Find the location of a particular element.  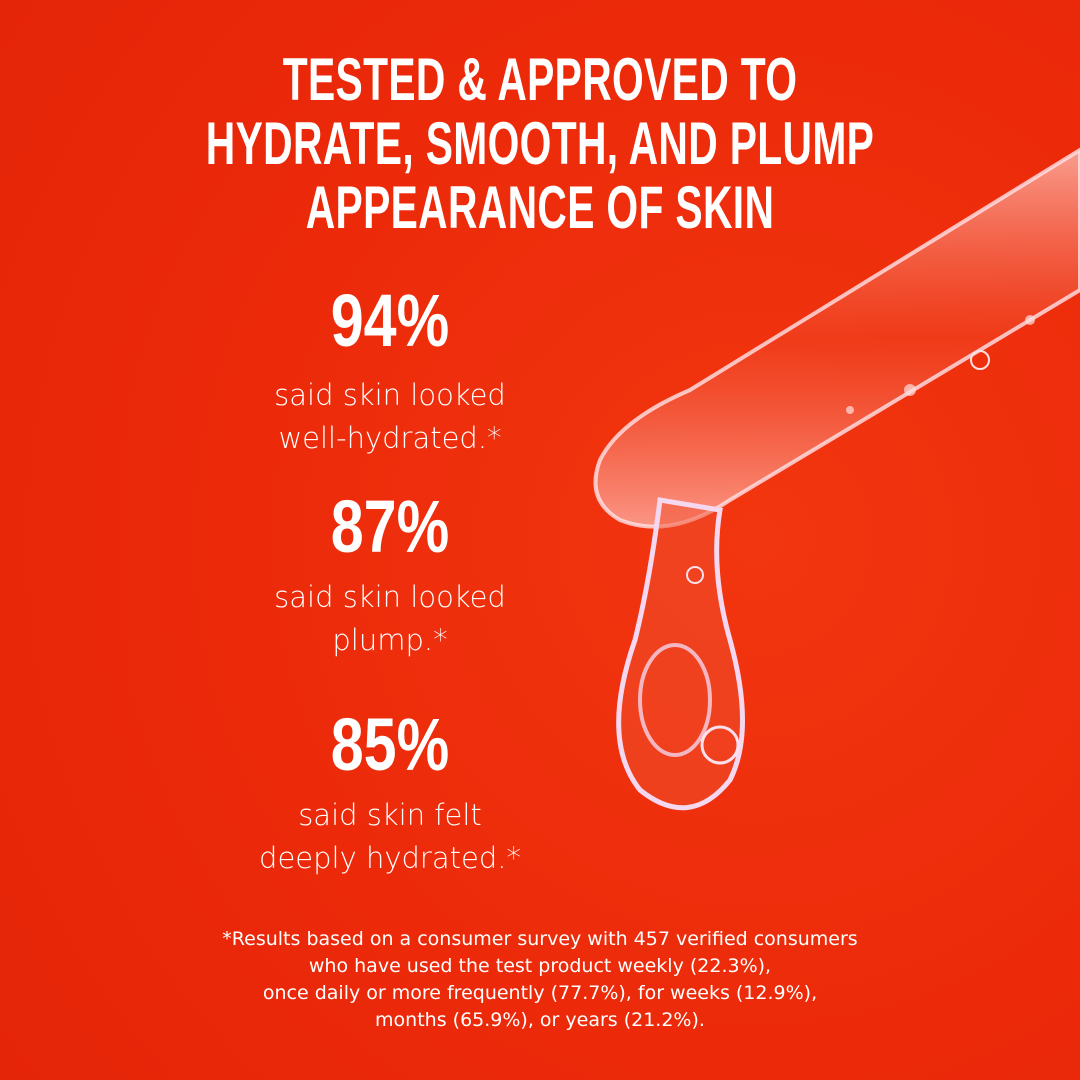

headline-line: TESTED & APPROVED TO is located at coordinates (540, 79).